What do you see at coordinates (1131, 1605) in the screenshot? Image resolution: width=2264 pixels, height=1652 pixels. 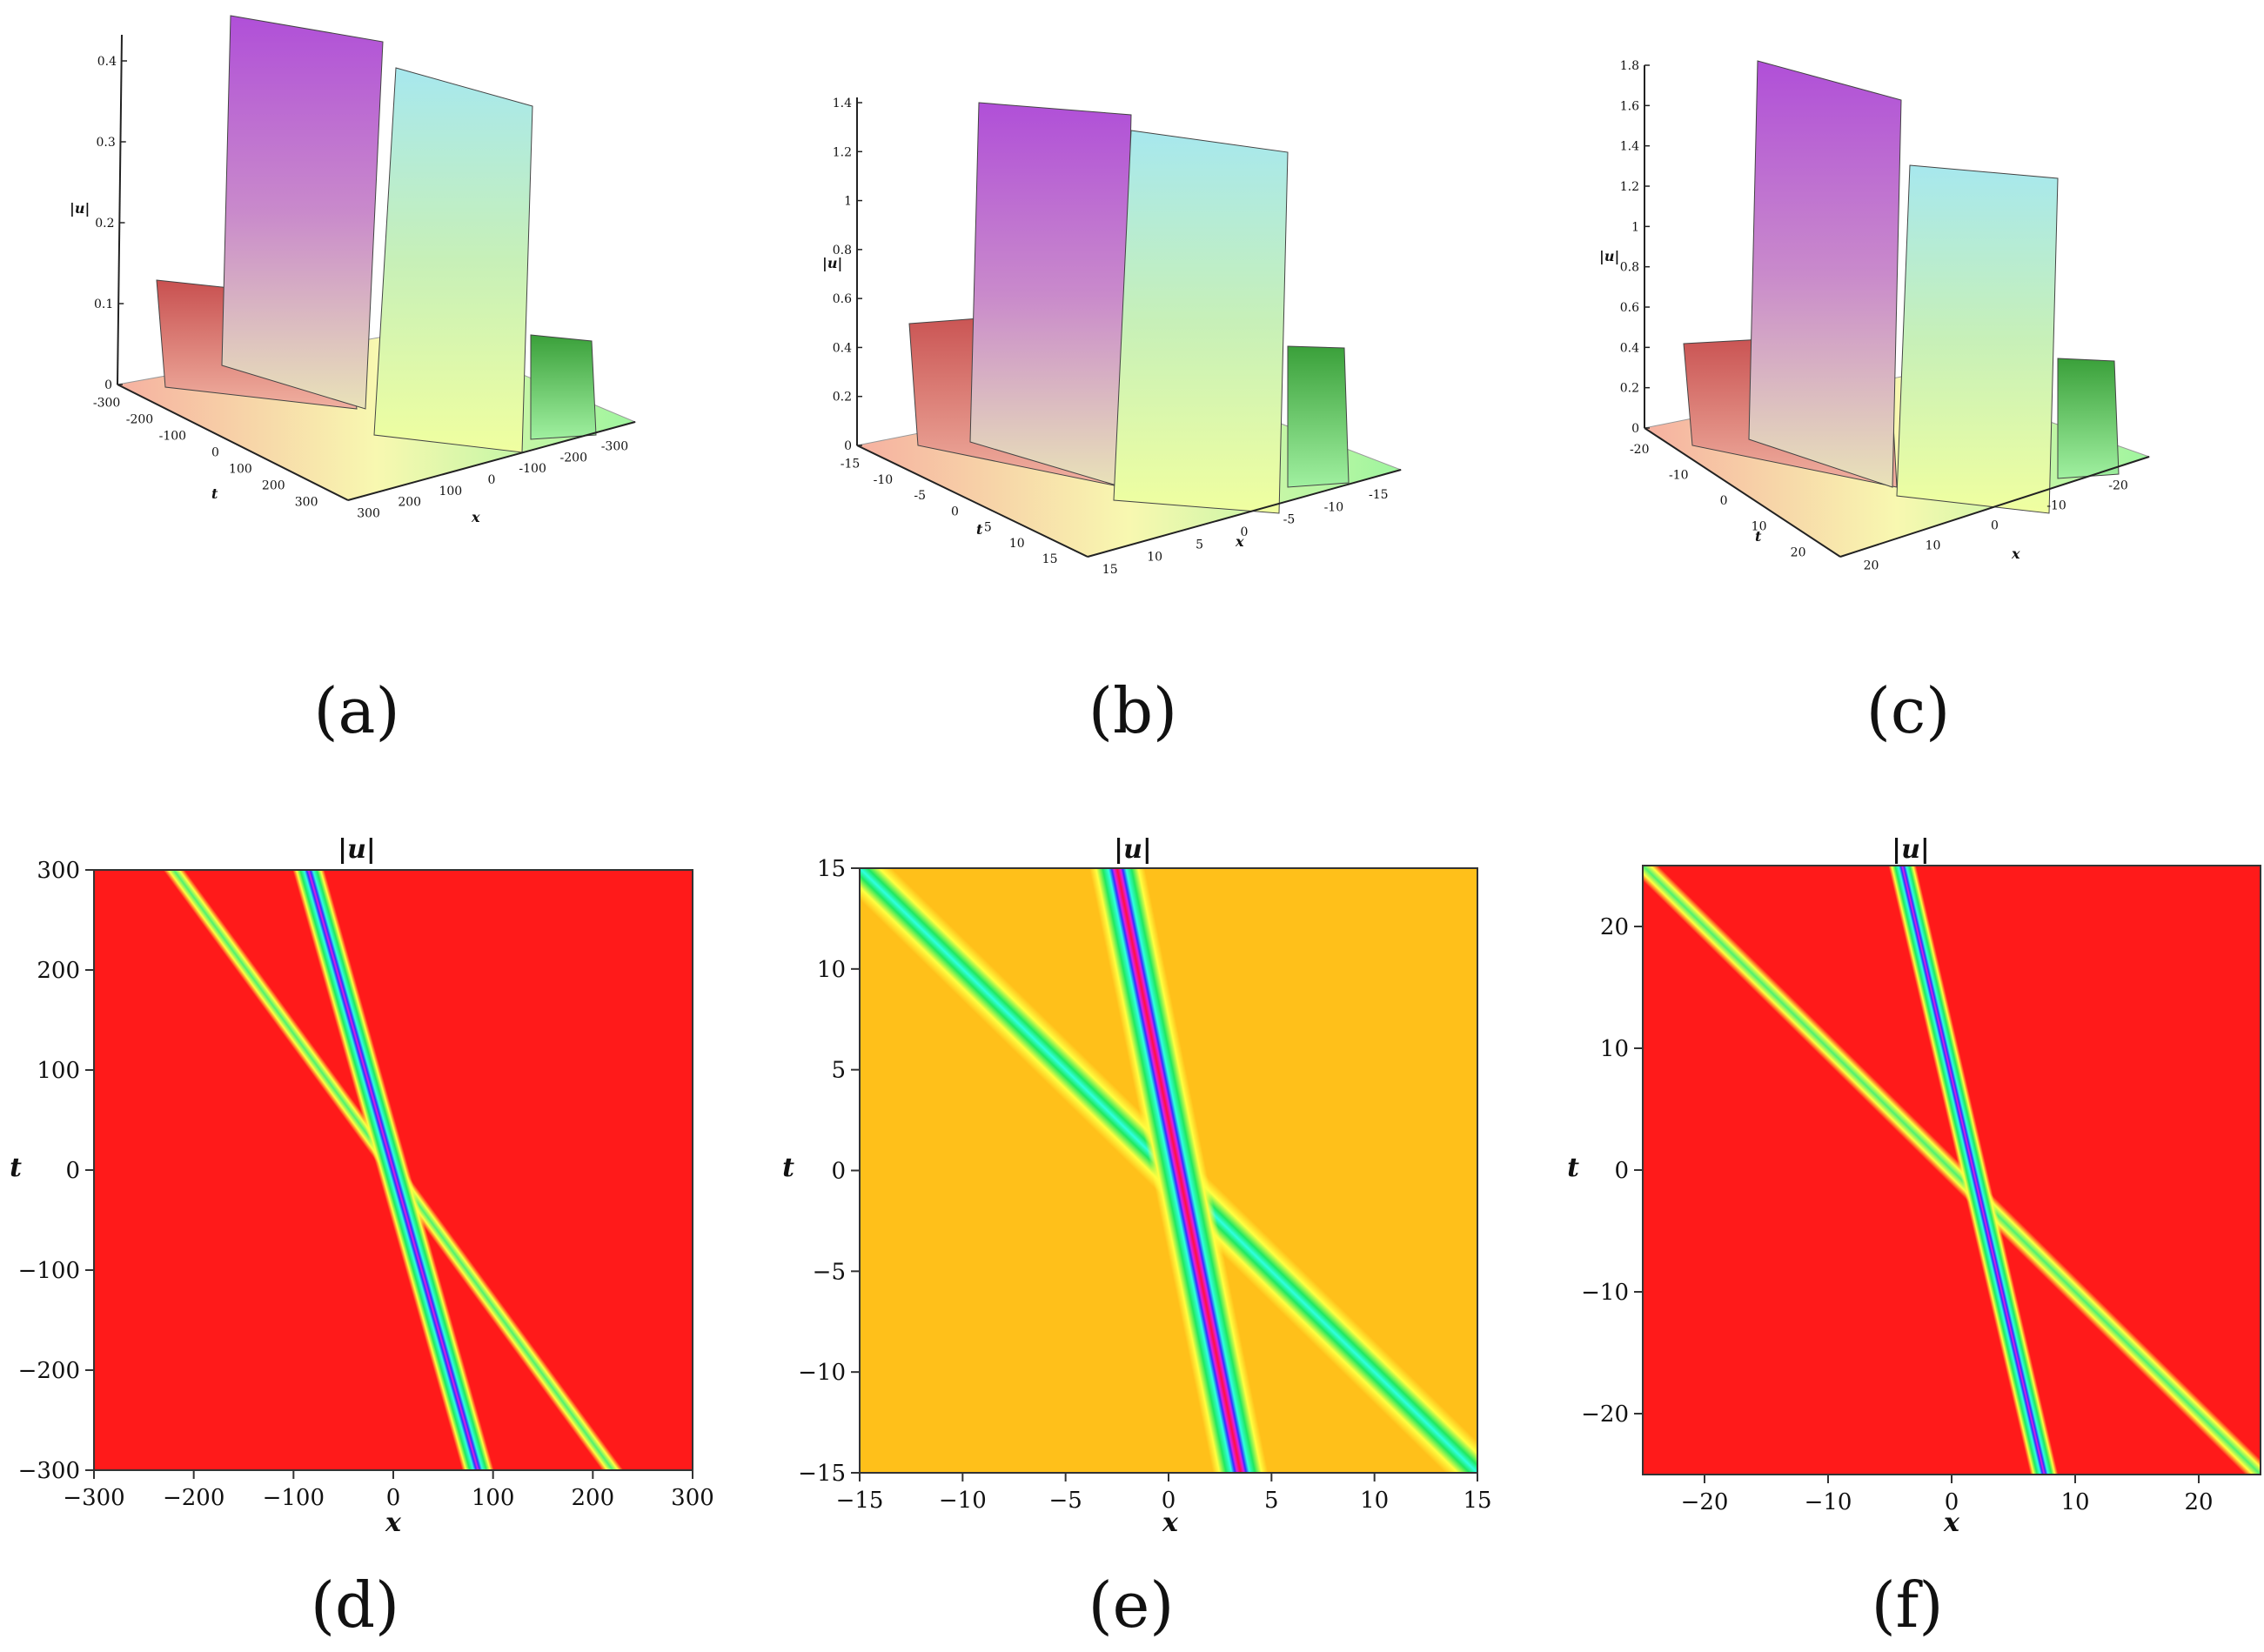 I see `panel-label: (e)` at bounding box center [1131, 1605].